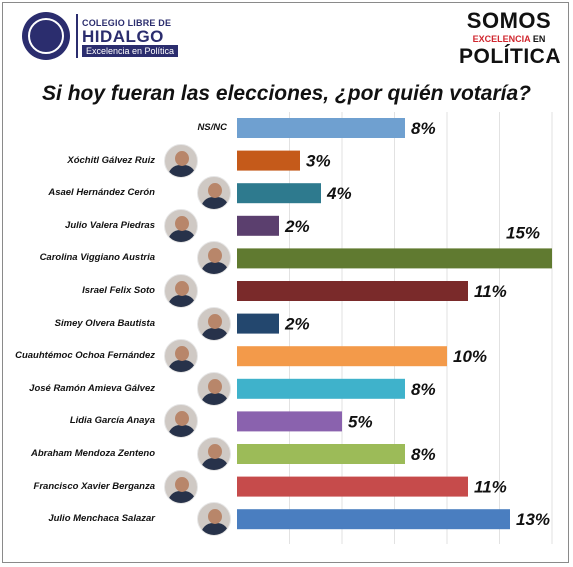 The width and height of the screenshot is (573, 567). Describe the element at coordinates (46, 36) in the screenshot. I see `eagle-seal-icon` at that location.